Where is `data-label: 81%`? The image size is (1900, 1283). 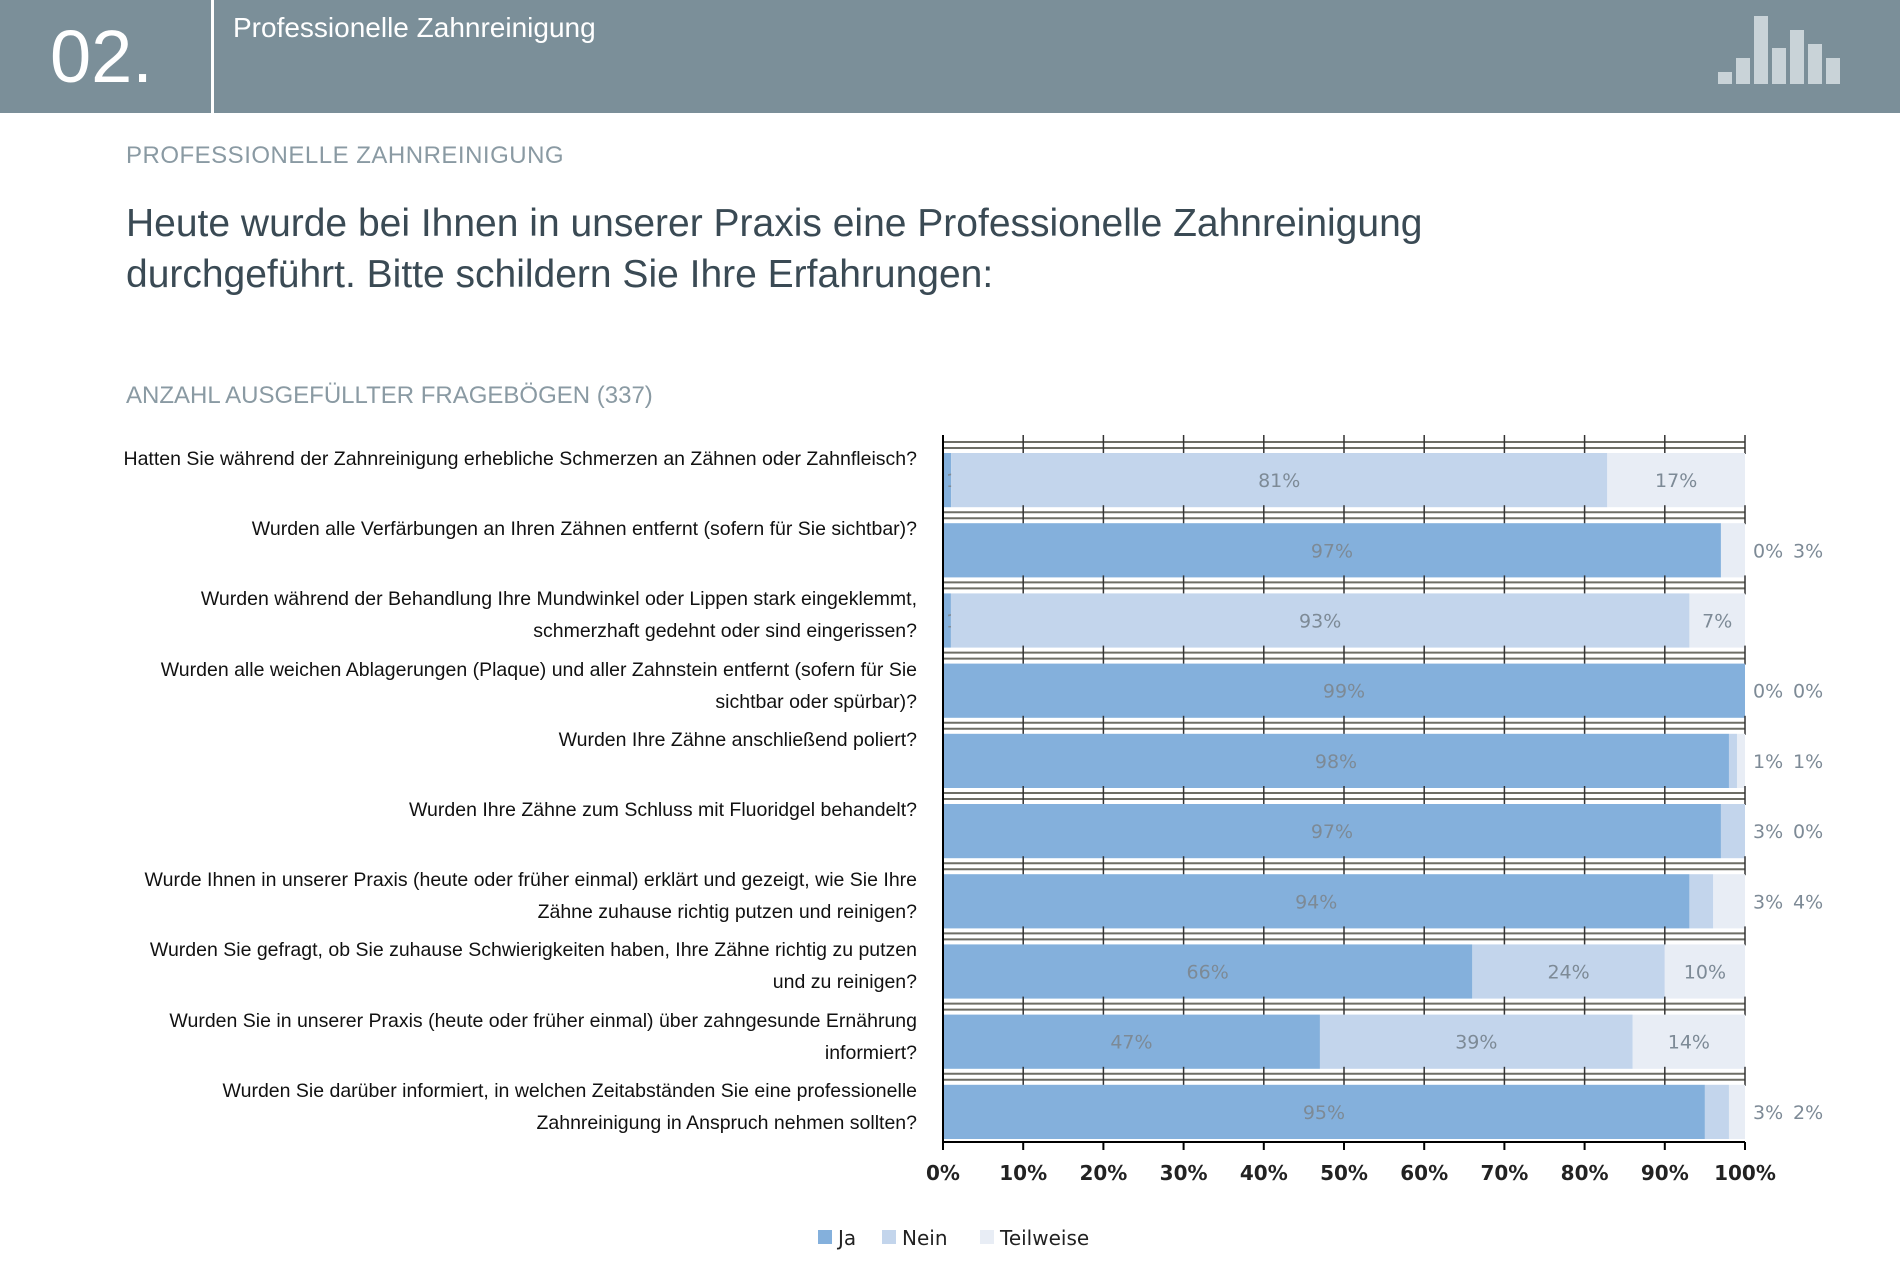
data-label: 81% is located at coordinates (1279, 481).